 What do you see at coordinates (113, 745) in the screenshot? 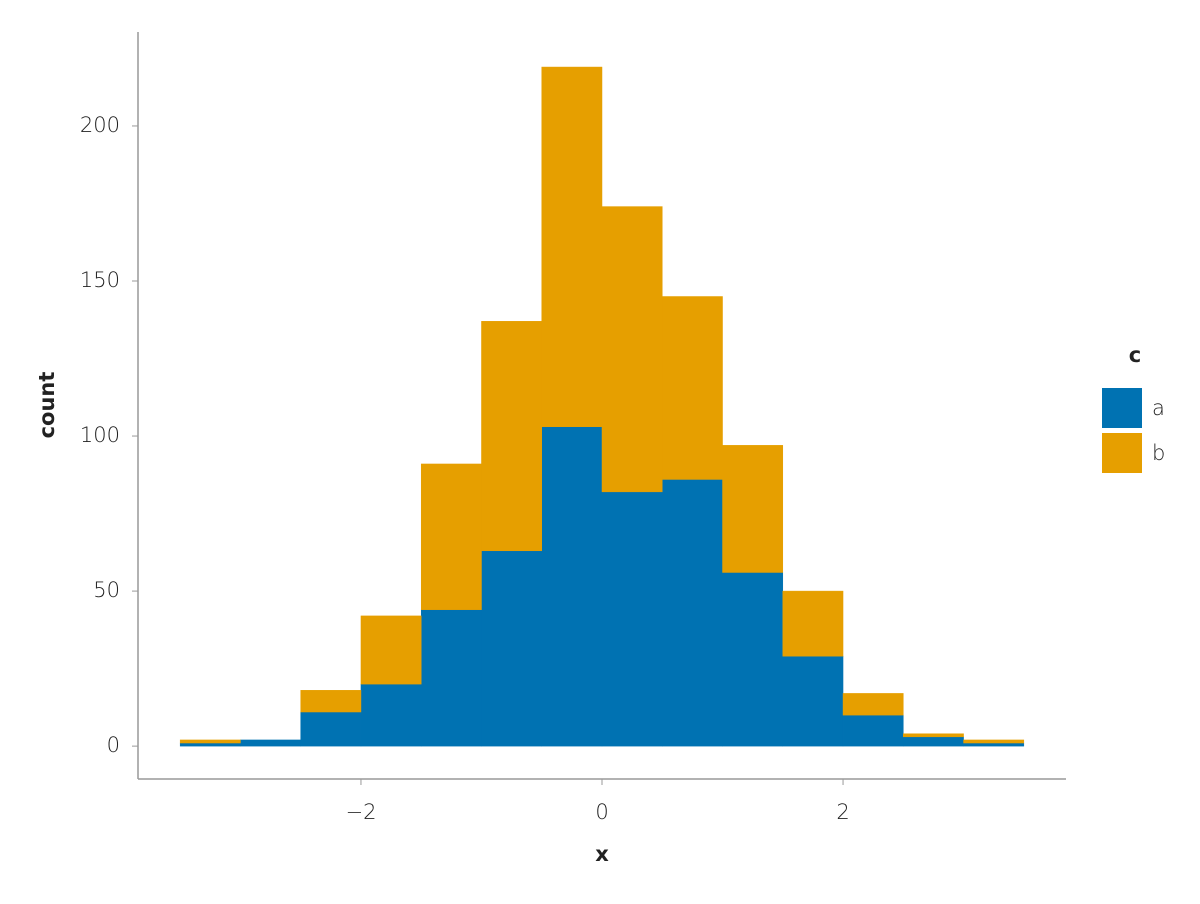
I see `y-tick-label: 0` at bounding box center [113, 745].